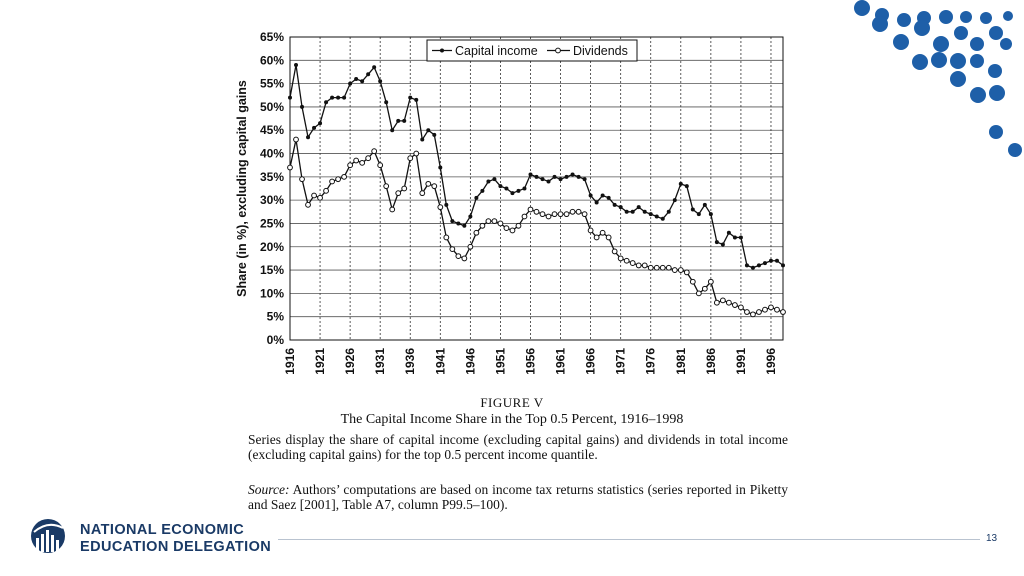 The width and height of the screenshot is (1024, 576). Describe the element at coordinates (536, 227) in the screenshot. I see `series-line` at that location.